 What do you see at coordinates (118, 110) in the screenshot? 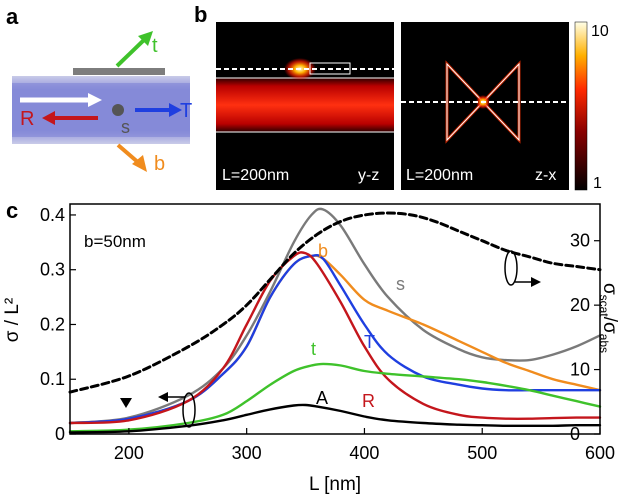
I see `scatterer-dot` at bounding box center [118, 110].